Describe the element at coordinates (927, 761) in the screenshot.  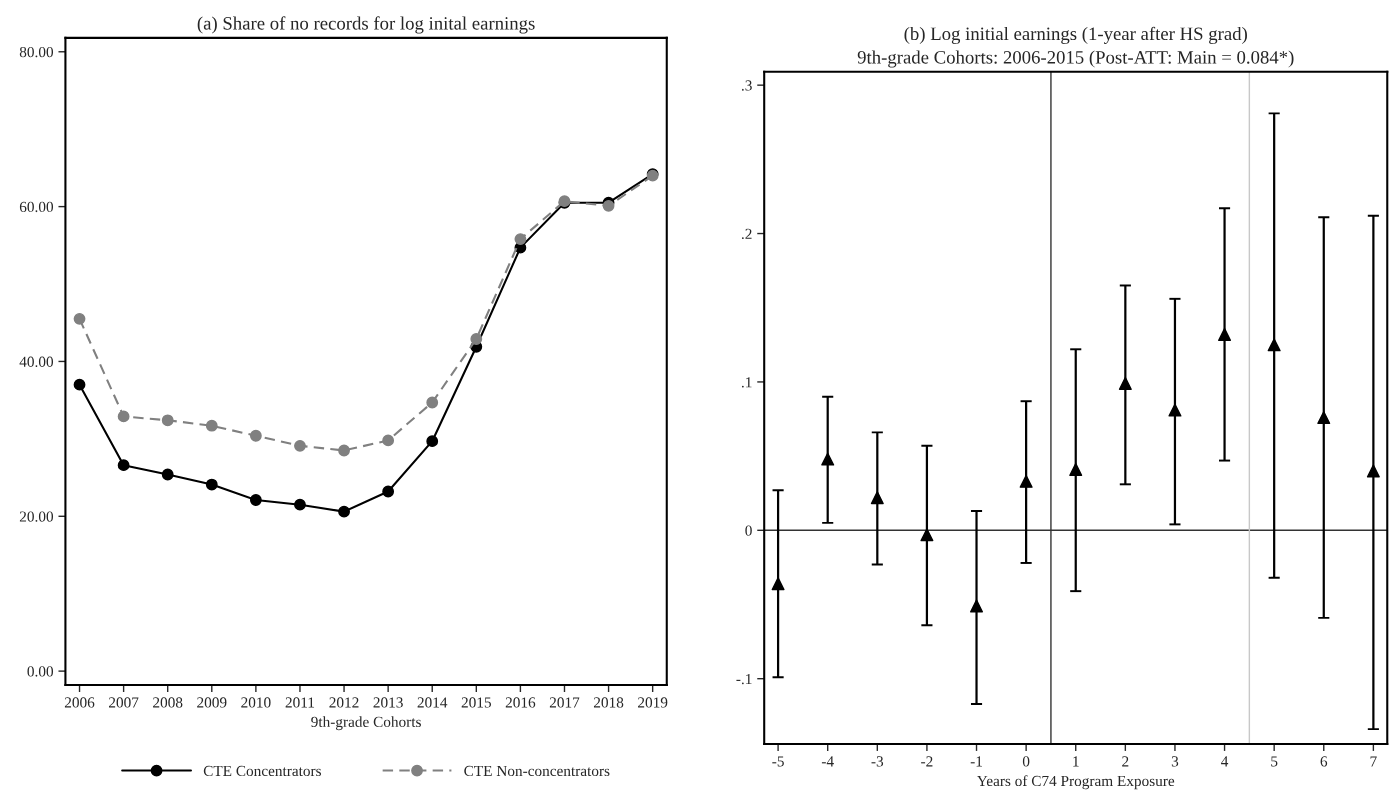
I see `x-tick-label: -2` at that location.